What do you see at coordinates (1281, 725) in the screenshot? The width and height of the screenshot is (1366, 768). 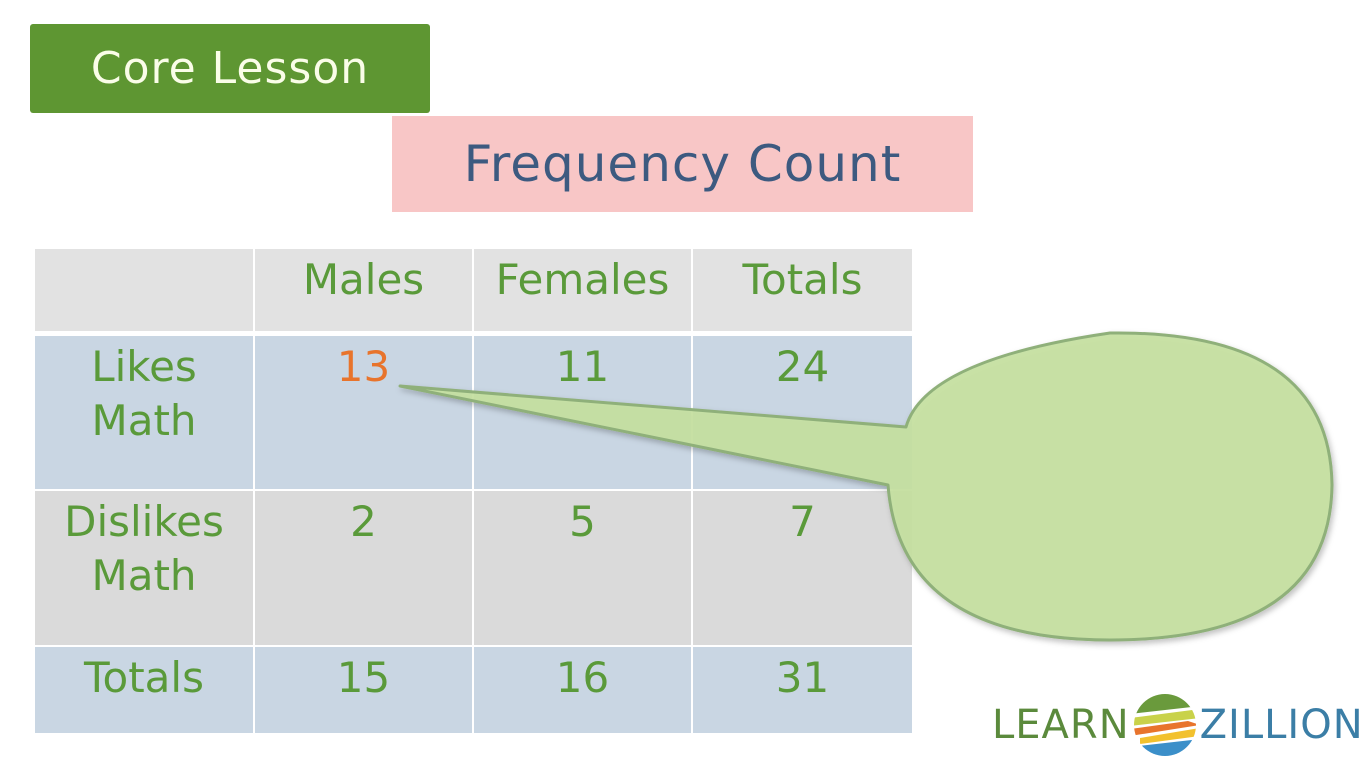 I see `logo-text-zillion: ZILLION` at bounding box center [1281, 725].